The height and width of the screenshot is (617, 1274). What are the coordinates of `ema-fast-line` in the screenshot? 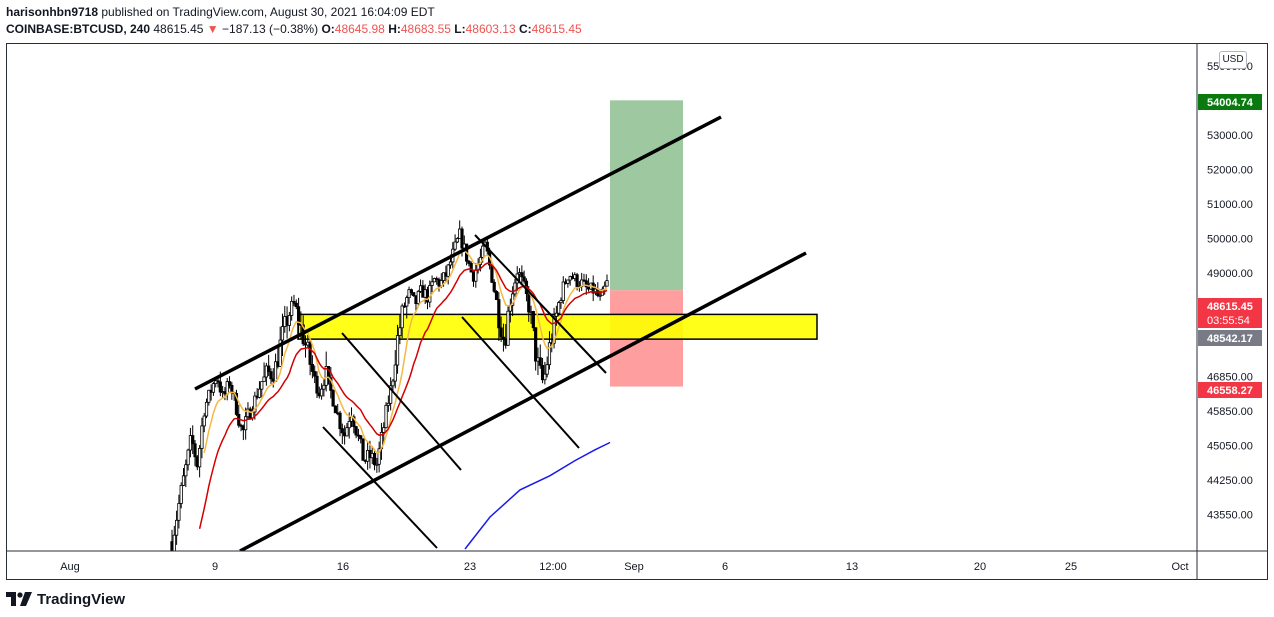 It's located at (405, 351).